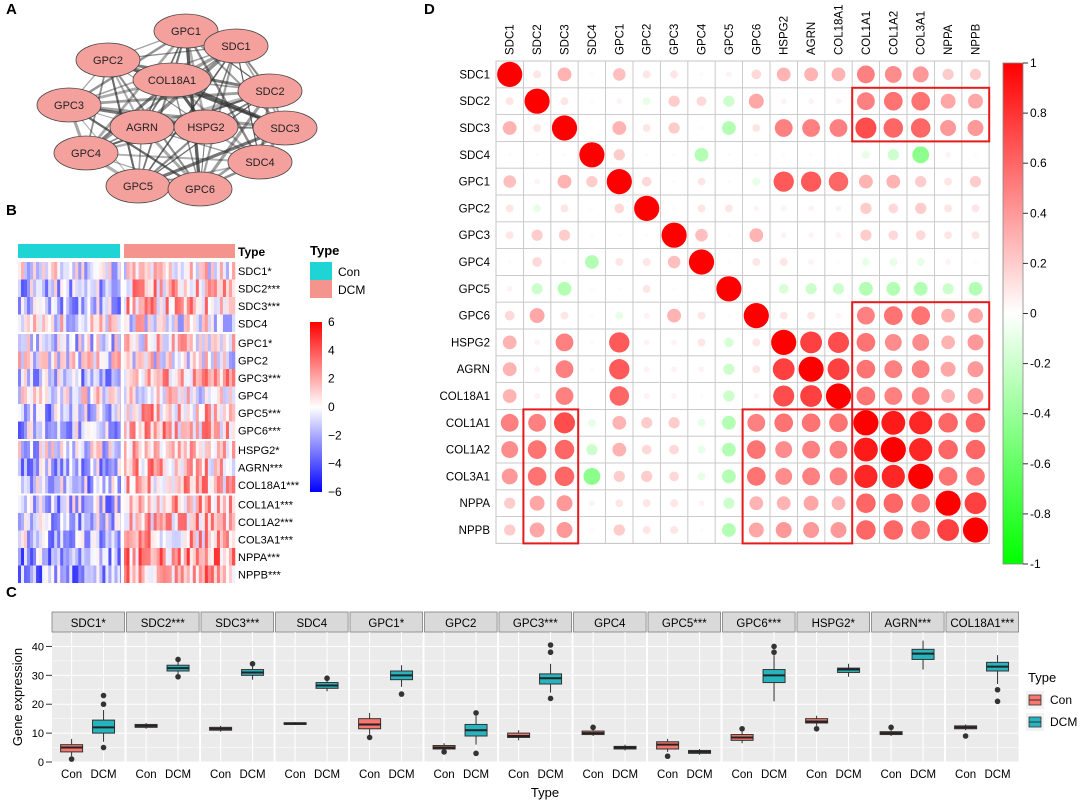 This screenshot has height=804, width=1084. Describe the element at coordinates (475, 263) in the screenshot. I see `row-label: GPC4` at that location.